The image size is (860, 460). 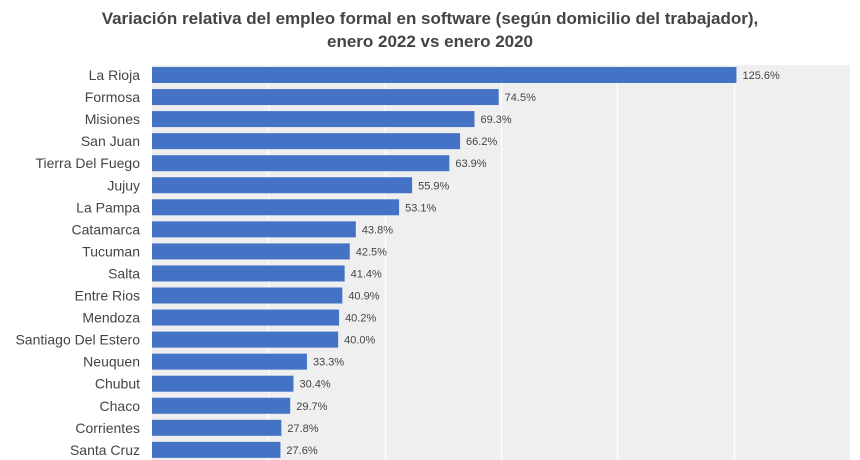 I want to click on value-label: 125.6%, so click(x=761, y=76).